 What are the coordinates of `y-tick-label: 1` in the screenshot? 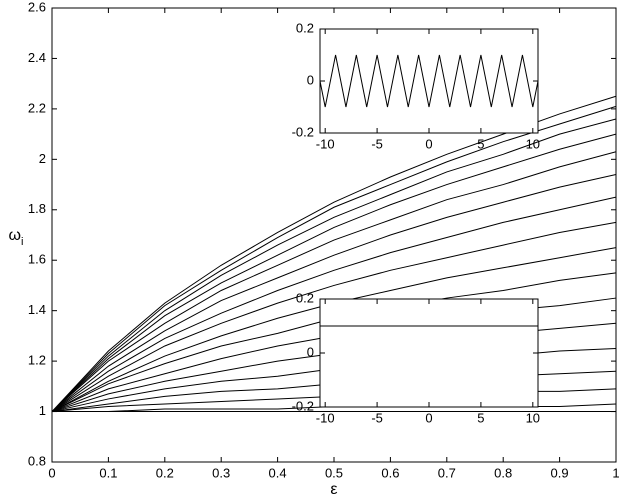 It's located at (42, 410).